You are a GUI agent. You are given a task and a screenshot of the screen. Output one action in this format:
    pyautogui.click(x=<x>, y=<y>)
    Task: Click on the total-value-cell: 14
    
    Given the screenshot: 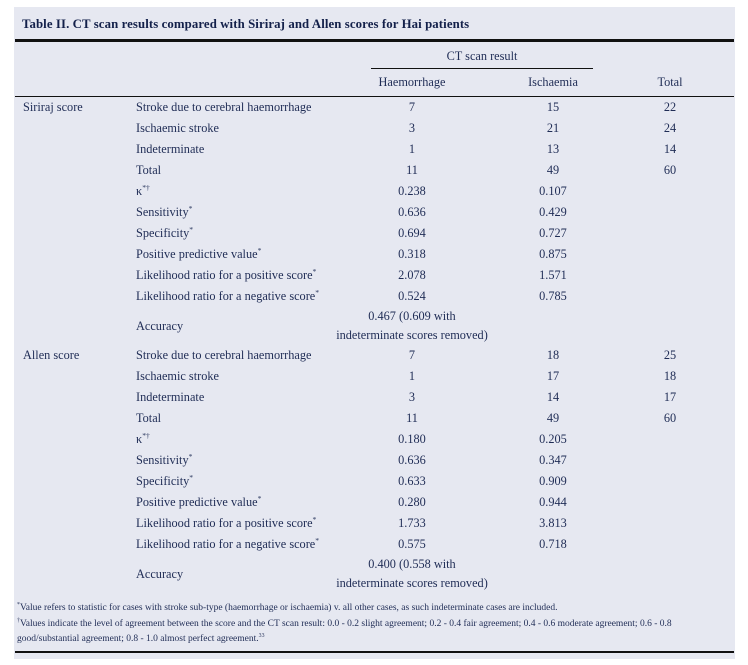 What is the action you would take?
    pyautogui.click(x=670, y=149)
    